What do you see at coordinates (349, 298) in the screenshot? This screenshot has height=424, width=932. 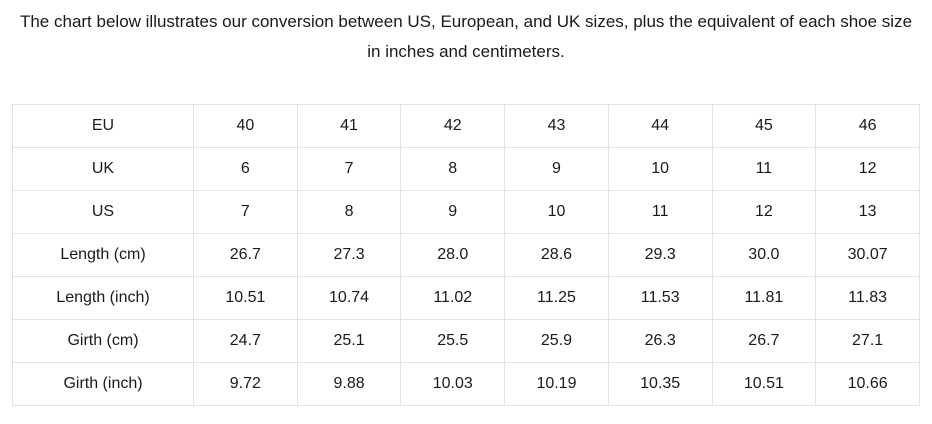 I see `table-cell: 10.74` at bounding box center [349, 298].